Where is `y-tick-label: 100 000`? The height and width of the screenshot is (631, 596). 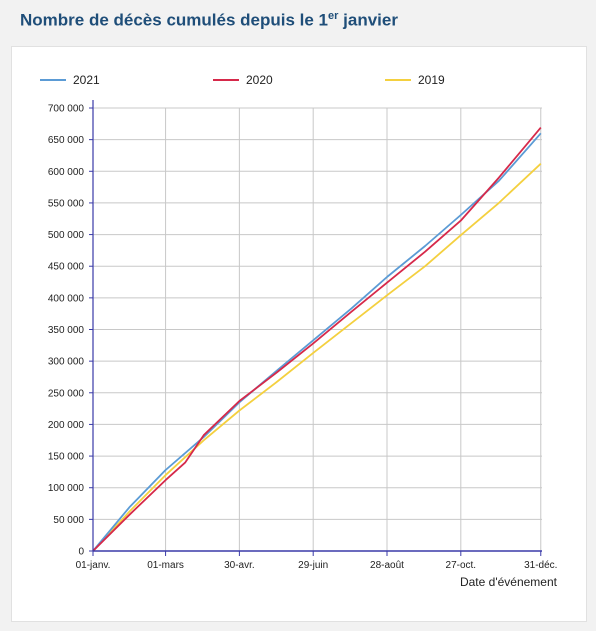
y-tick-label: 100 000 is located at coordinates (66, 488).